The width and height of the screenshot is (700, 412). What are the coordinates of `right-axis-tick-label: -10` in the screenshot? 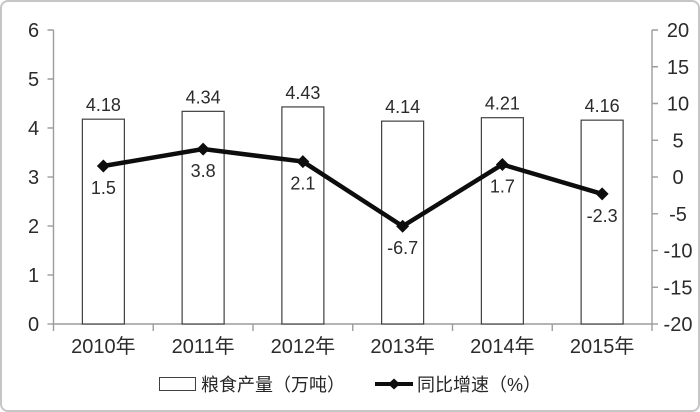 It's located at (678, 252).